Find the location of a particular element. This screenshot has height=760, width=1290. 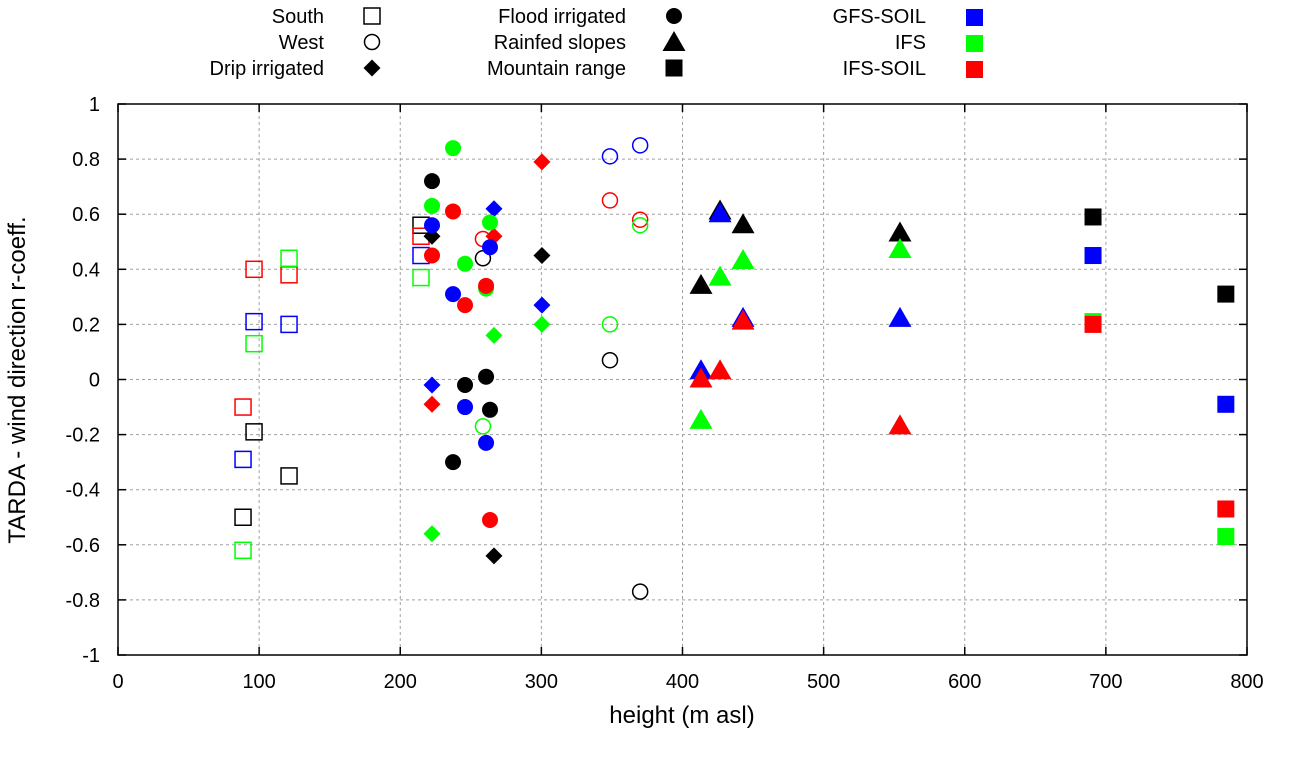

y-tick-label: -0.2 is located at coordinates (83, 436).